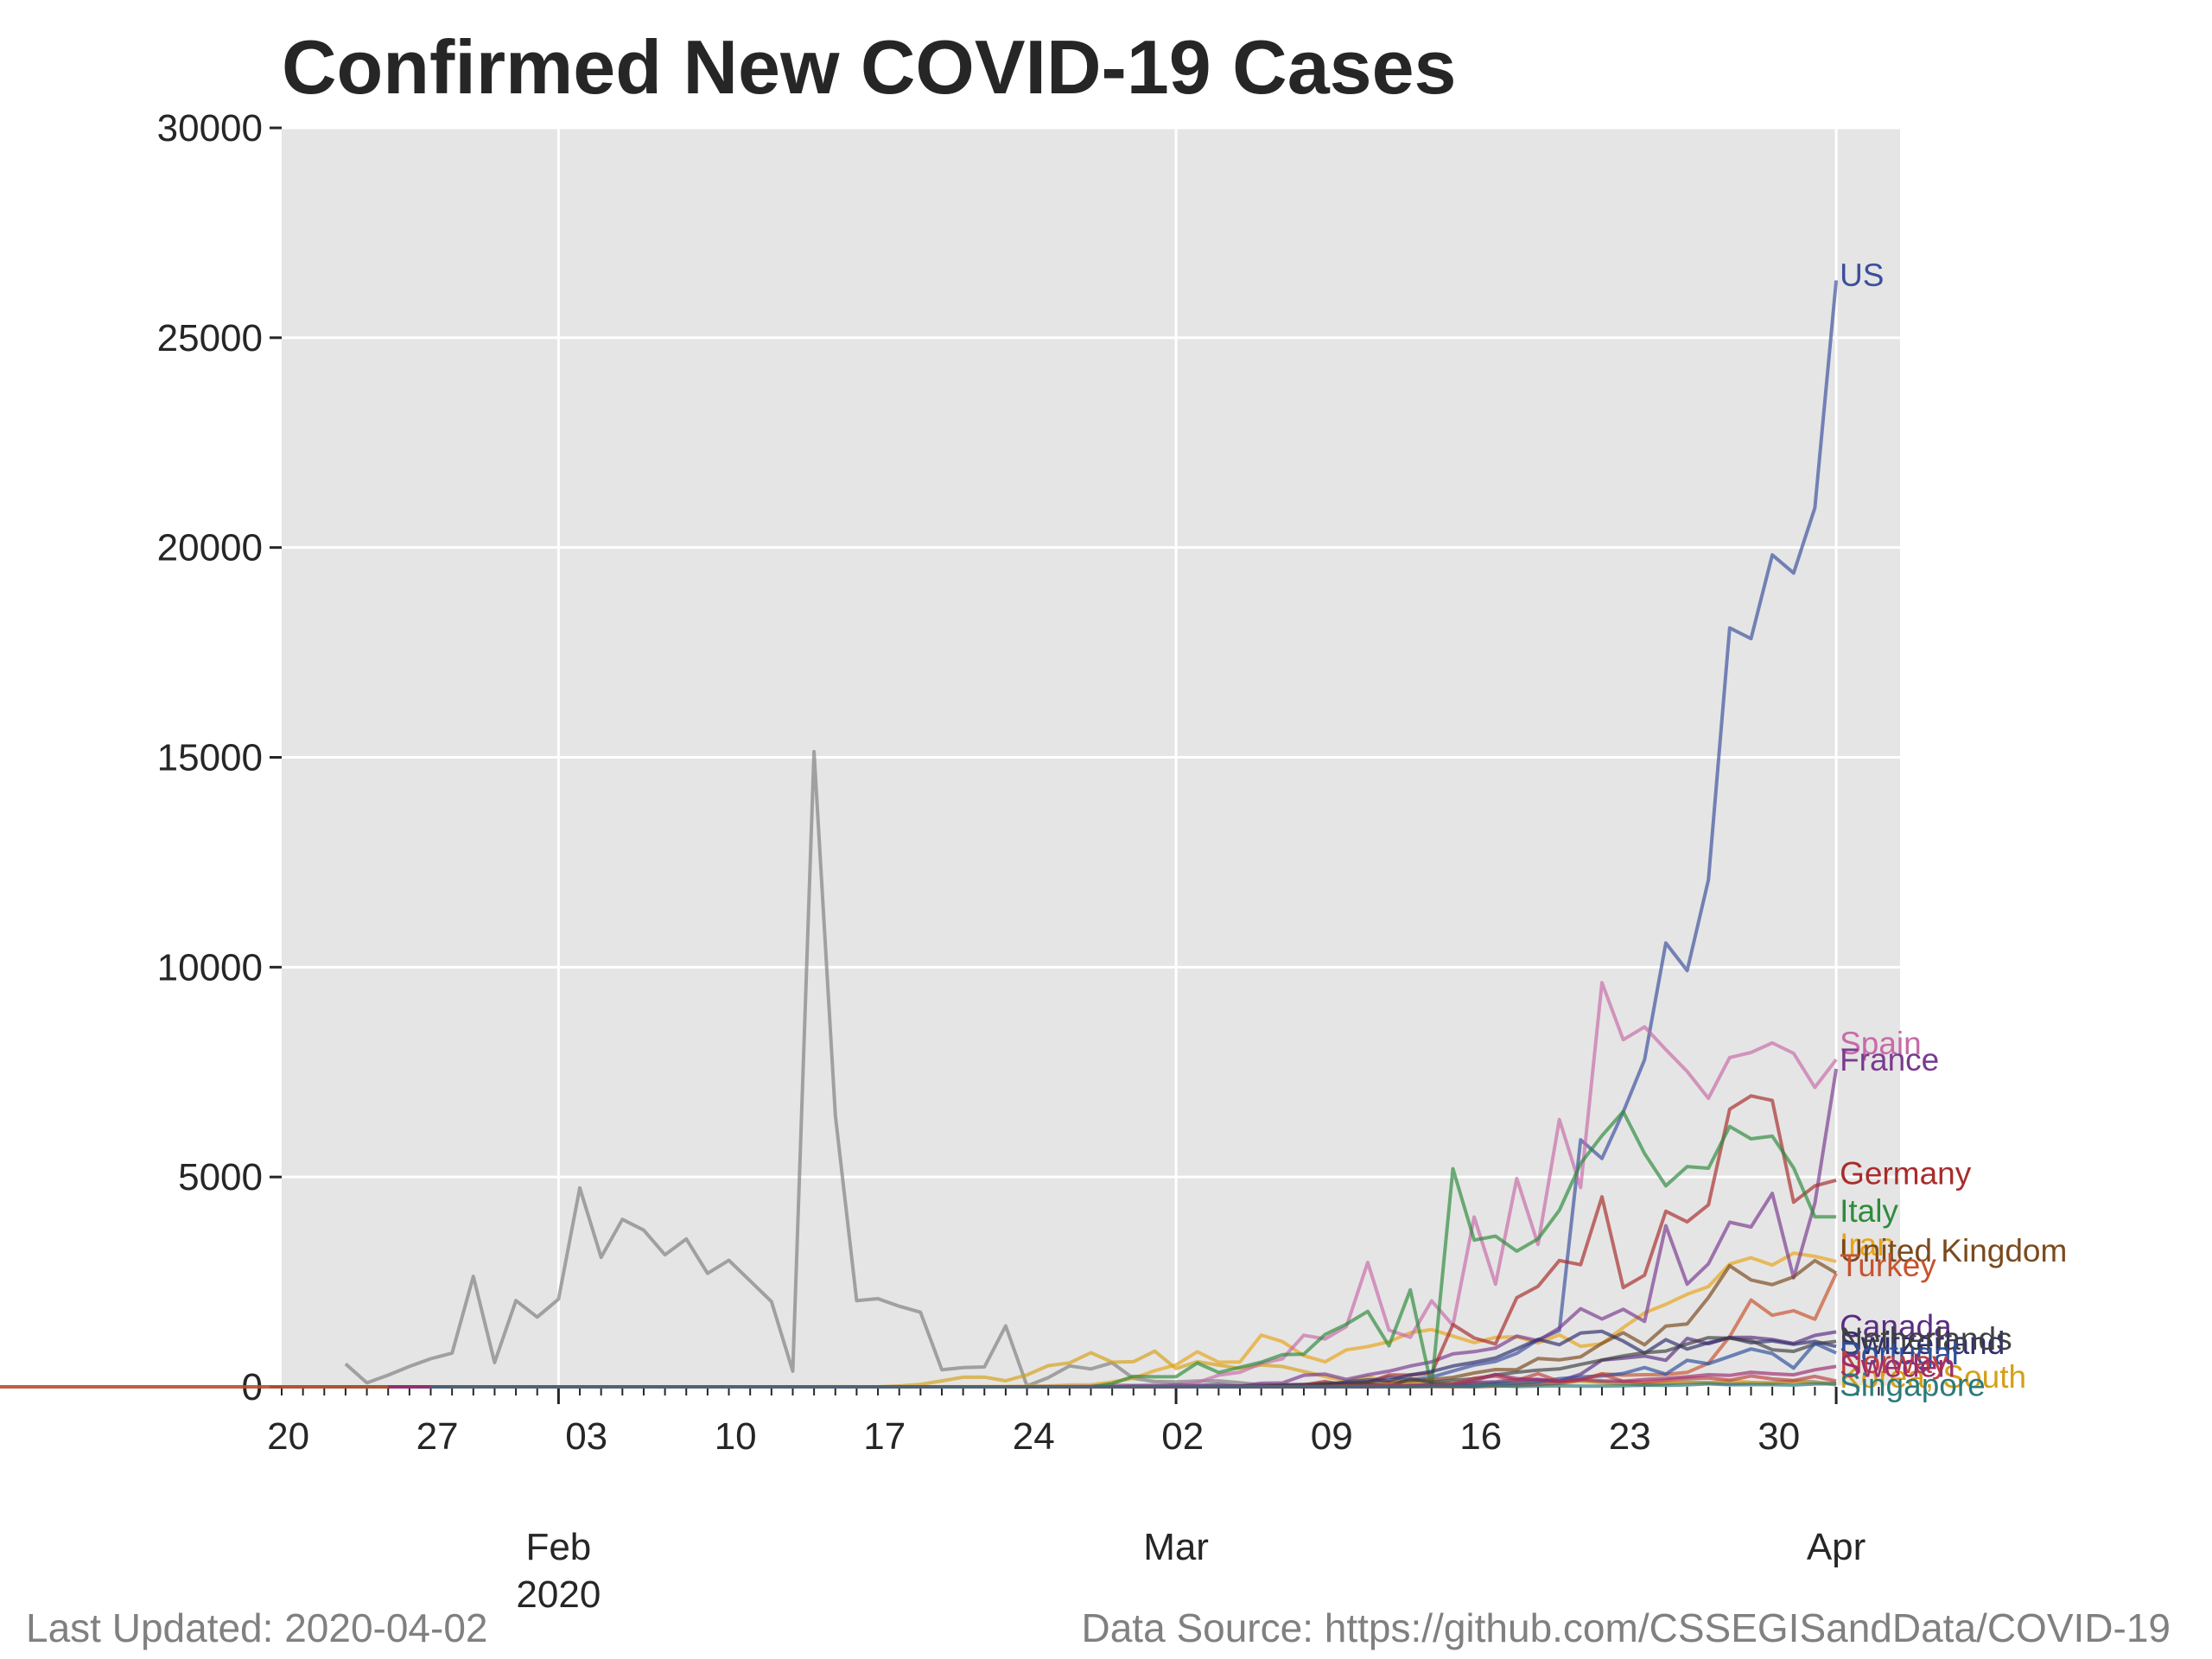 Image resolution: width=2212 pixels, height=1659 pixels. What do you see at coordinates (1906, 1173) in the screenshot?
I see `series-label: Germany` at bounding box center [1906, 1173].